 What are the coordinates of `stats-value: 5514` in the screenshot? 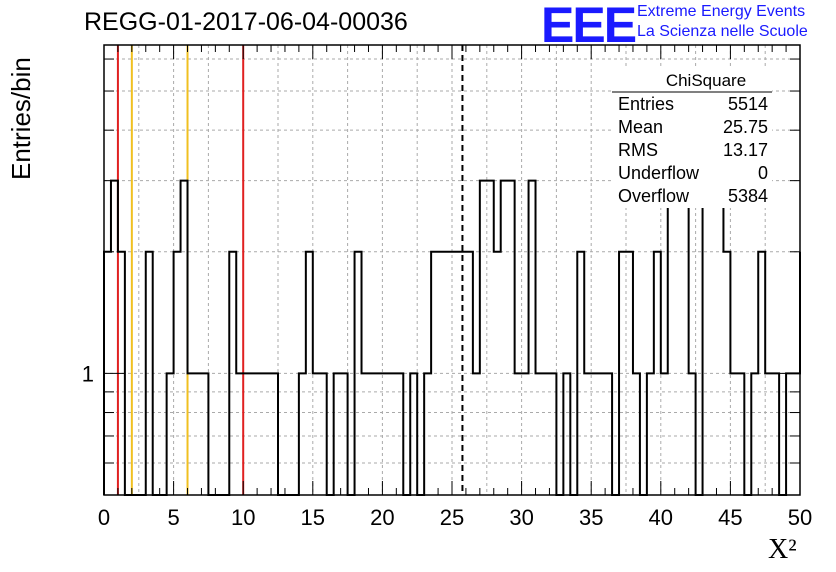 It's located at (748, 104).